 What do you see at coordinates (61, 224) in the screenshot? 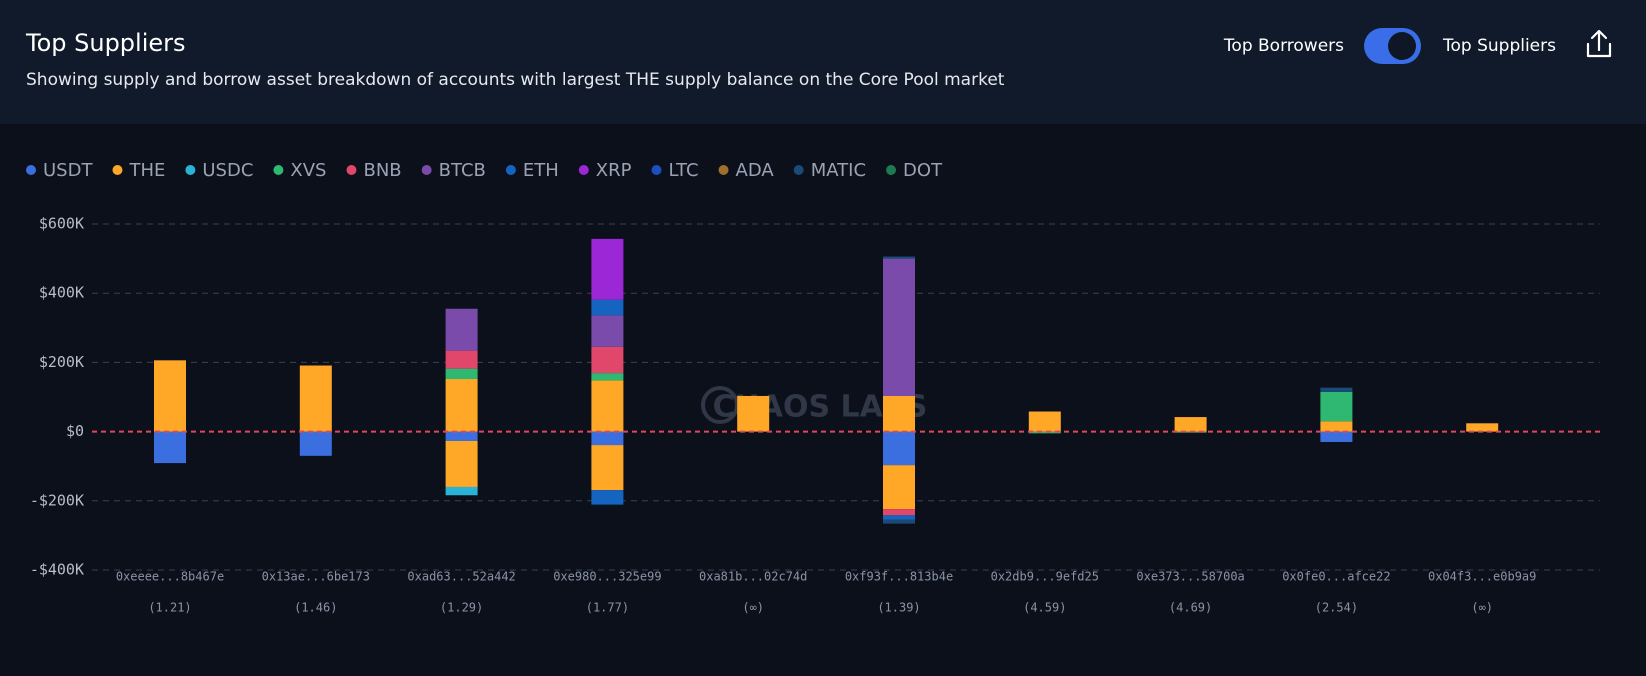
I see `y-tick-label: $600K` at bounding box center [61, 224].